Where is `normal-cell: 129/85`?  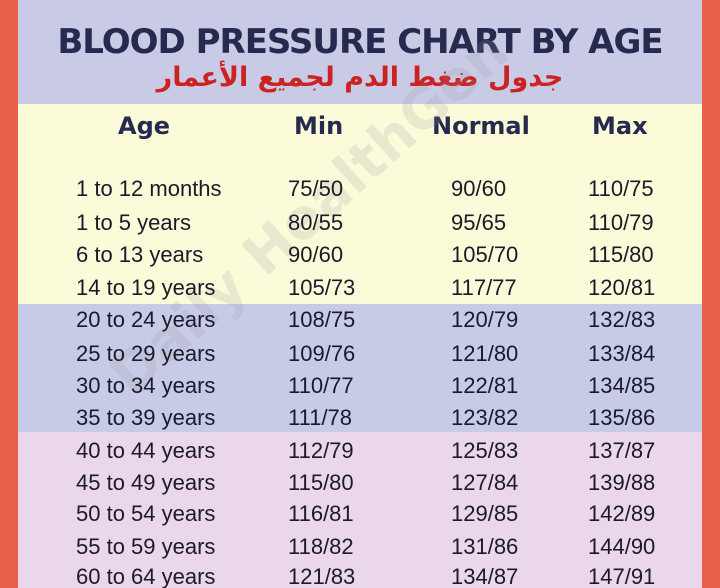 normal-cell: 129/85 is located at coordinates (485, 513).